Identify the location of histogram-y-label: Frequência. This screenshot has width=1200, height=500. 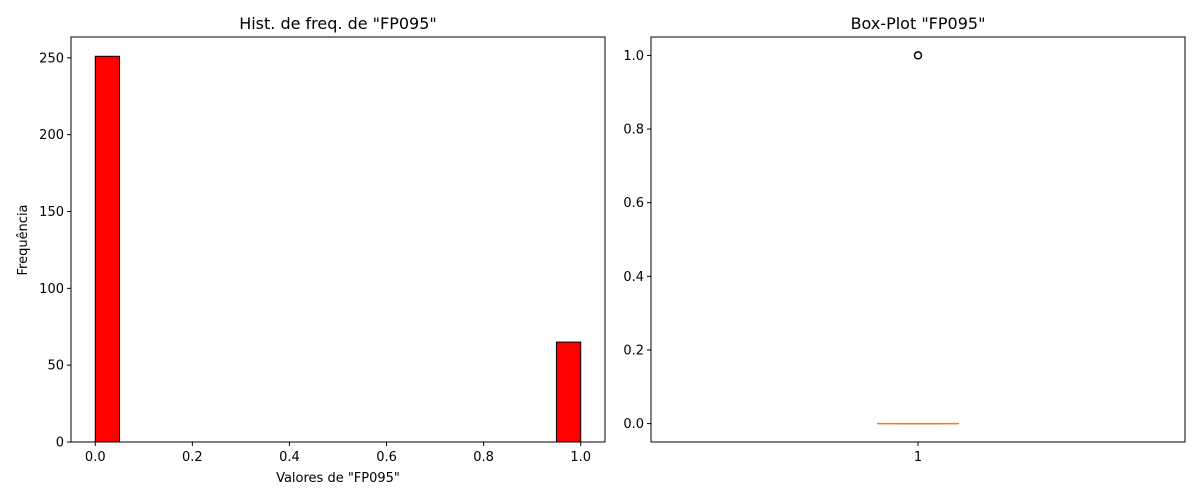
(23, 239).